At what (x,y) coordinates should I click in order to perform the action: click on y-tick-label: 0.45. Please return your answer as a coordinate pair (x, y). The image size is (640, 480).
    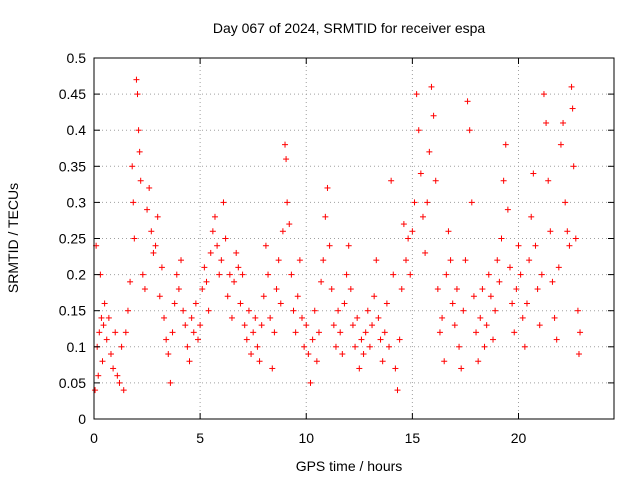
    Looking at the image, I should click on (72, 94).